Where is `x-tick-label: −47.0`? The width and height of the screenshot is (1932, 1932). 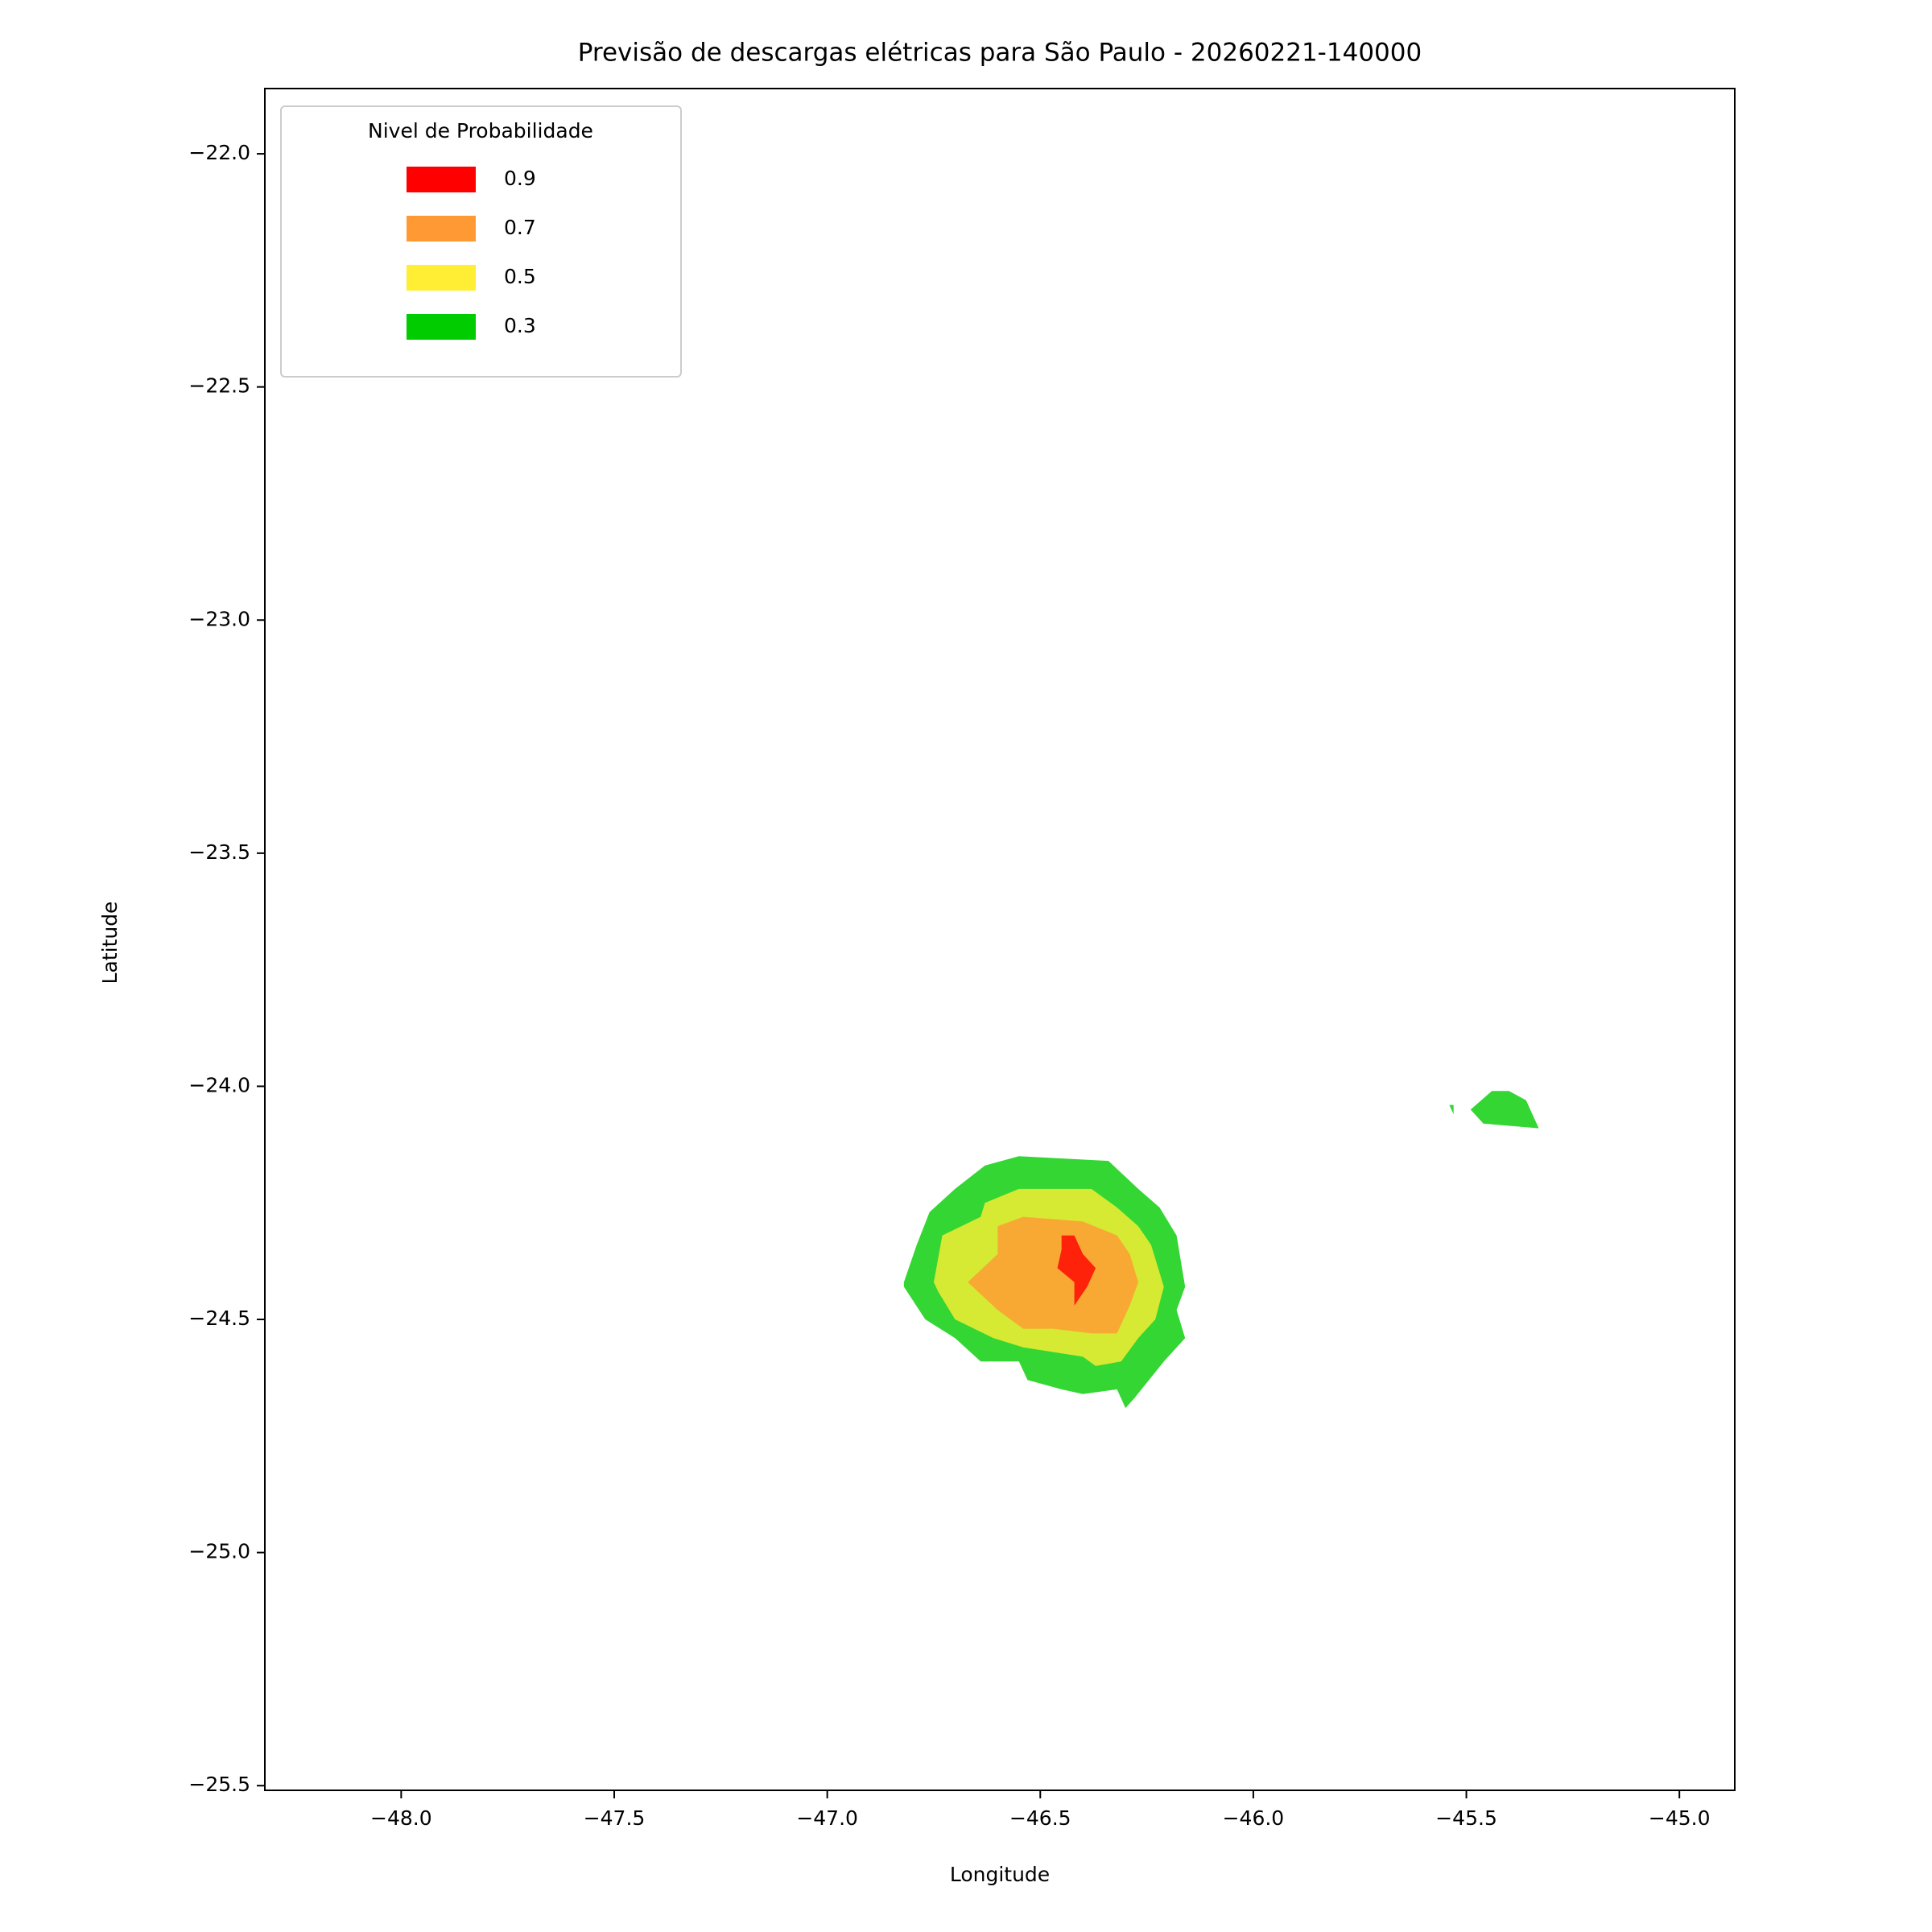 x-tick-label: −47.0 is located at coordinates (827, 1818).